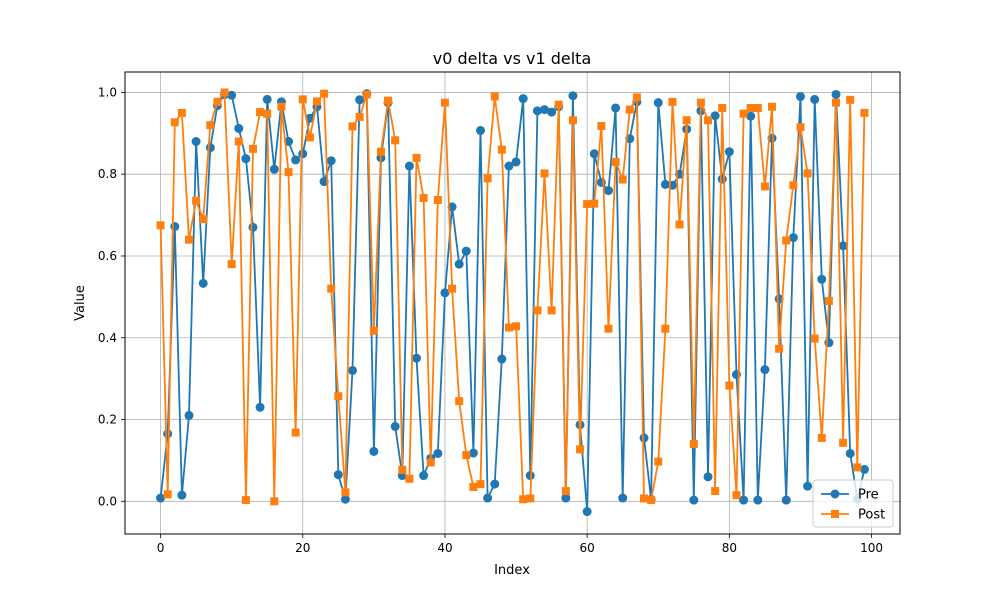 The image size is (1000, 600). Describe the element at coordinates (512, 58) in the screenshot. I see `chart-title: v0 delta vs v1 delta` at that location.